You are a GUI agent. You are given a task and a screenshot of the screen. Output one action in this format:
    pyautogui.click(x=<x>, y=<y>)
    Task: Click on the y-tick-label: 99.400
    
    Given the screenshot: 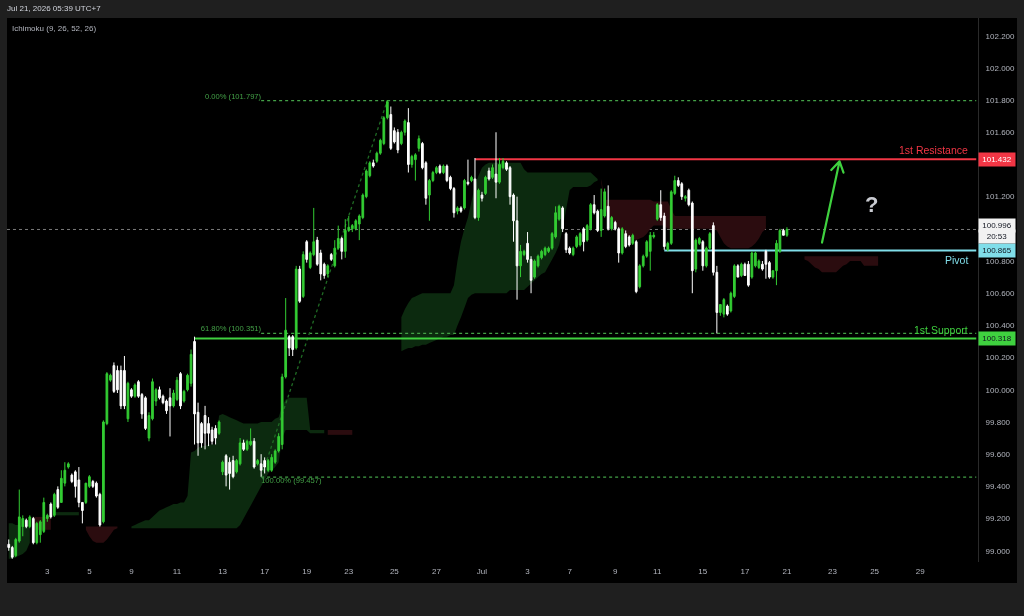 What is the action you would take?
    pyautogui.click(x=998, y=487)
    